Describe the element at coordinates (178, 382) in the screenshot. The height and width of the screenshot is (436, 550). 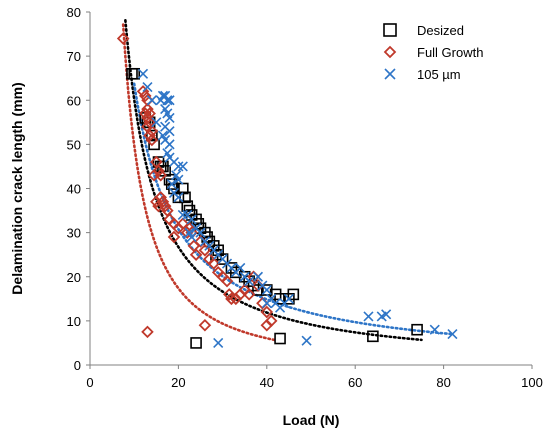
I see `x-tick-label: 20` at that location.